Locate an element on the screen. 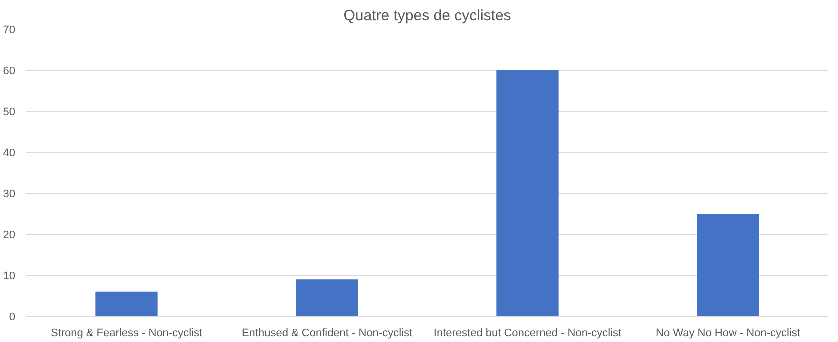 Image resolution: width=838 pixels, height=342 pixels. y-tick-label: 0 is located at coordinates (12, 318).